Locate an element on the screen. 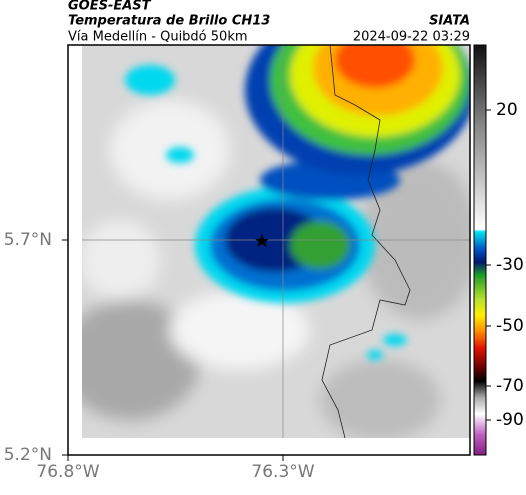 The width and height of the screenshot is (526, 495). lat-label: 5.2°N is located at coordinates (28, 455).